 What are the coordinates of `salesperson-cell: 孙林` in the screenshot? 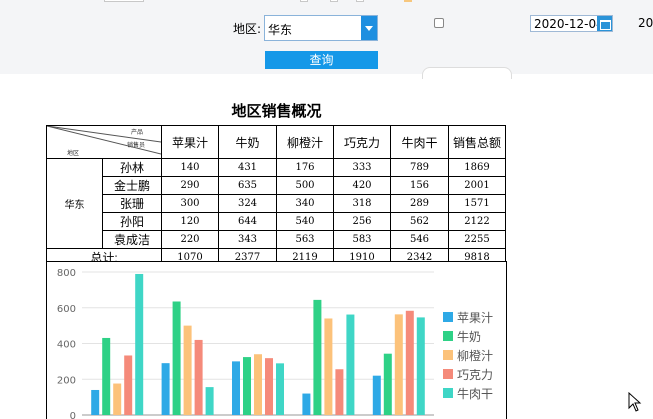 It's located at (132, 167).